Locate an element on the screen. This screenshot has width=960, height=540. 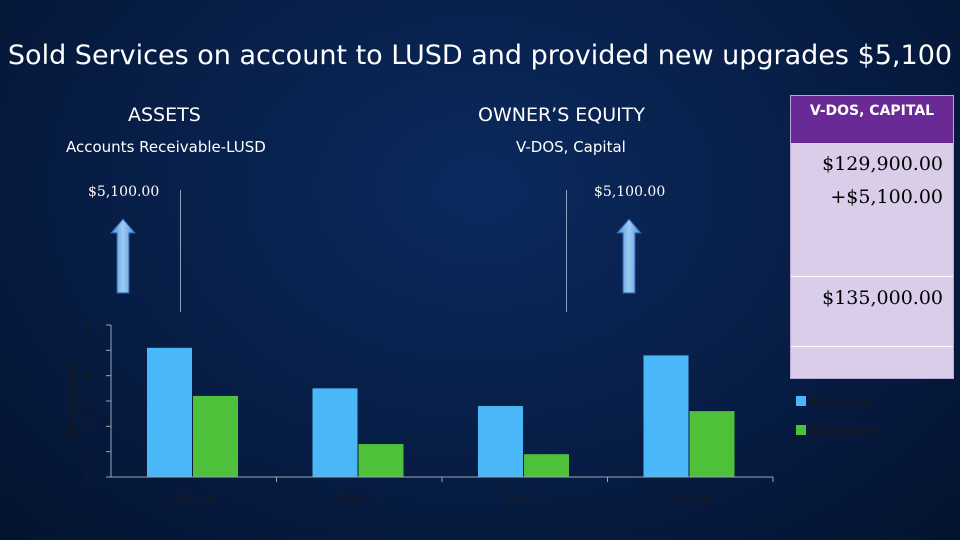
x-tick-label: Sale 2 is located at coordinates (358, 500).